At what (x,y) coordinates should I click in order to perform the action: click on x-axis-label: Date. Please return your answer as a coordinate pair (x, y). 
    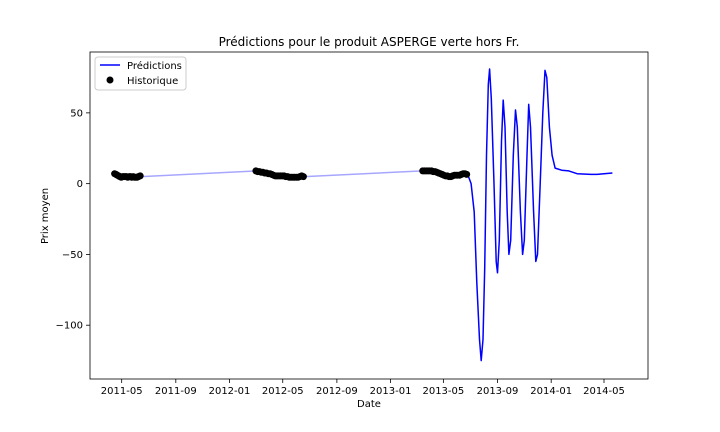
    Looking at the image, I should click on (369, 404).